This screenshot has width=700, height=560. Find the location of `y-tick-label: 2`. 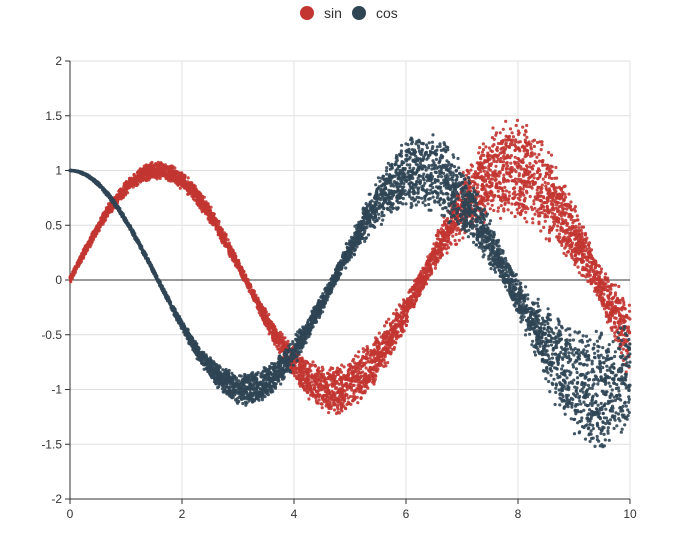

y-tick-label: 2 is located at coordinates (58, 61).